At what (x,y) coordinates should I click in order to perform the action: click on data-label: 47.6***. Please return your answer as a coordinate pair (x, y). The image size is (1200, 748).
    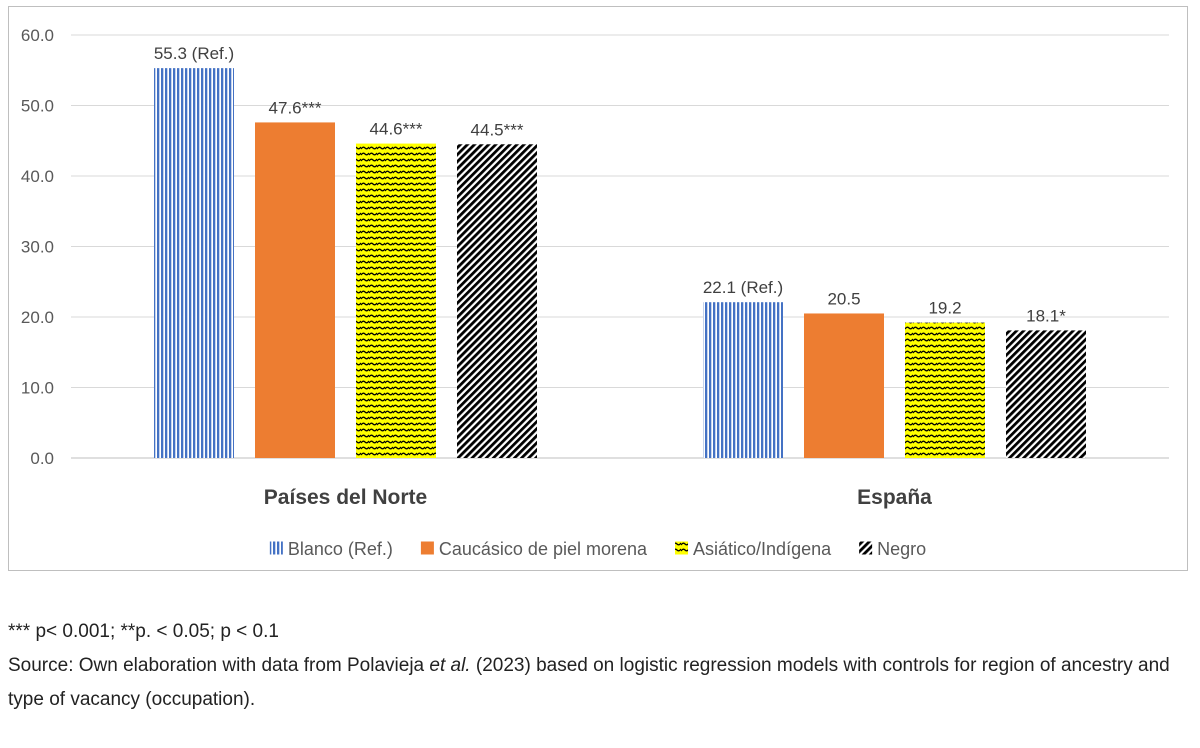
    Looking at the image, I should click on (295, 107).